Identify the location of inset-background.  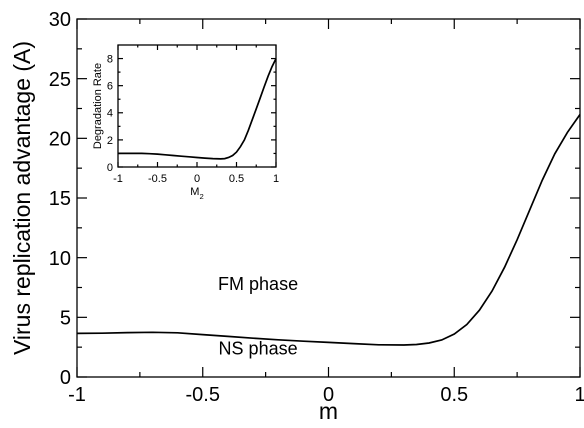
(197, 106).